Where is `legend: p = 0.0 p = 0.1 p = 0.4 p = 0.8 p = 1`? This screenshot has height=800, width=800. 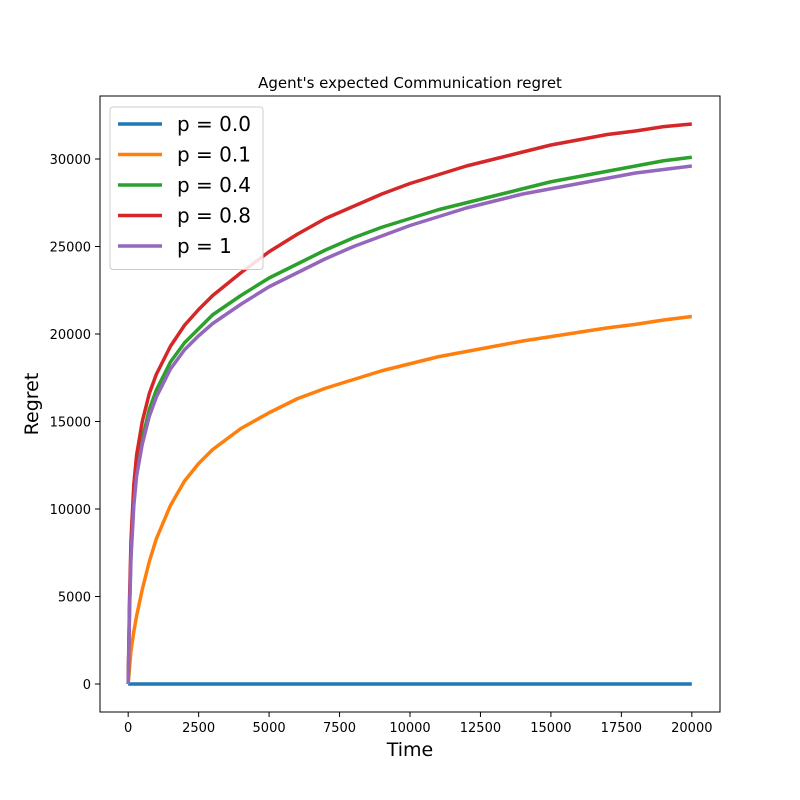
legend: p = 0.0 p = 0.1 p = 0.4 p = 0.8 p = 1 is located at coordinates (186, 188).